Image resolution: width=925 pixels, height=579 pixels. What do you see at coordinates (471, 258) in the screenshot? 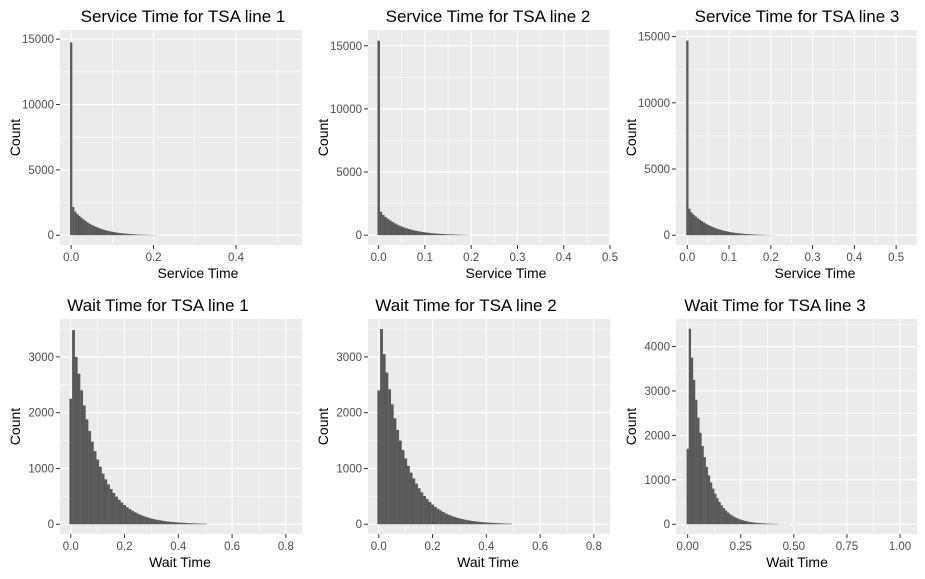
I see `x-tick-label: 0.2` at bounding box center [471, 258].